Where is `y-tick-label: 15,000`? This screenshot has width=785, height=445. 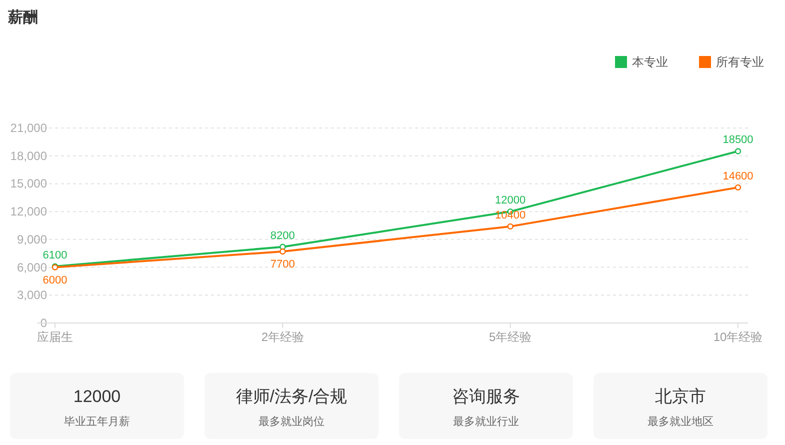 y-tick-label: 15,000 is located at coordinates (29, 183).